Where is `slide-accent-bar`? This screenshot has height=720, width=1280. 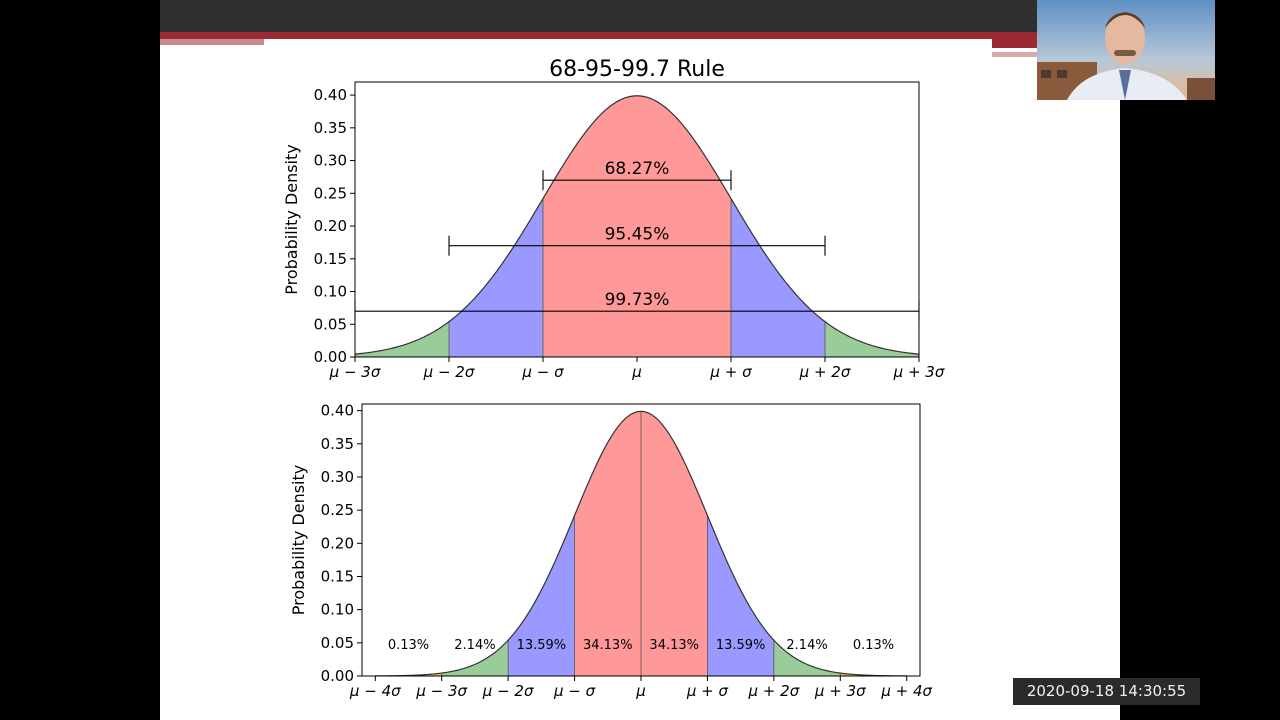
slide-accent-bar is located at coordinates (640, 35).